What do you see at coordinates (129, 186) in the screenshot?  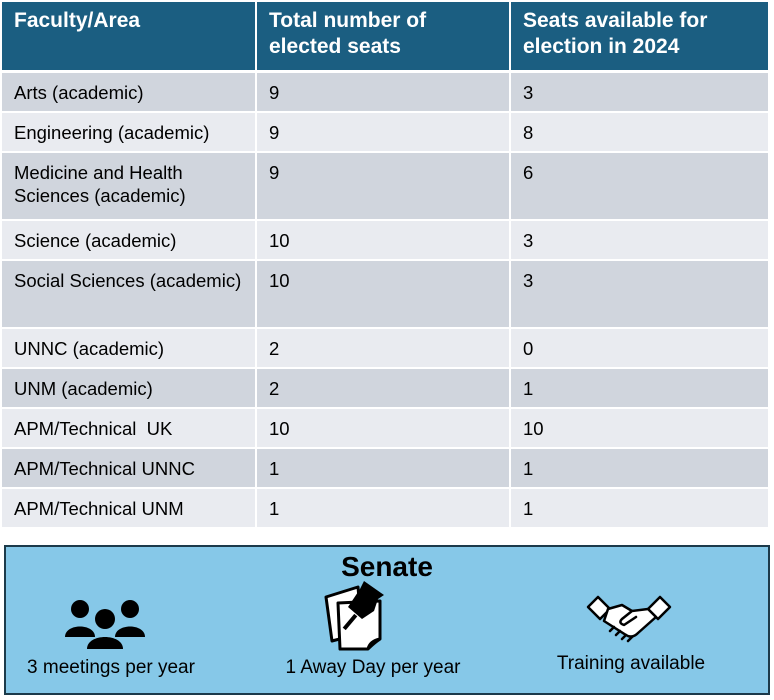 I see `cell-area: Medicine and Health Sciences (academic)` at bounding box center [129, 186].